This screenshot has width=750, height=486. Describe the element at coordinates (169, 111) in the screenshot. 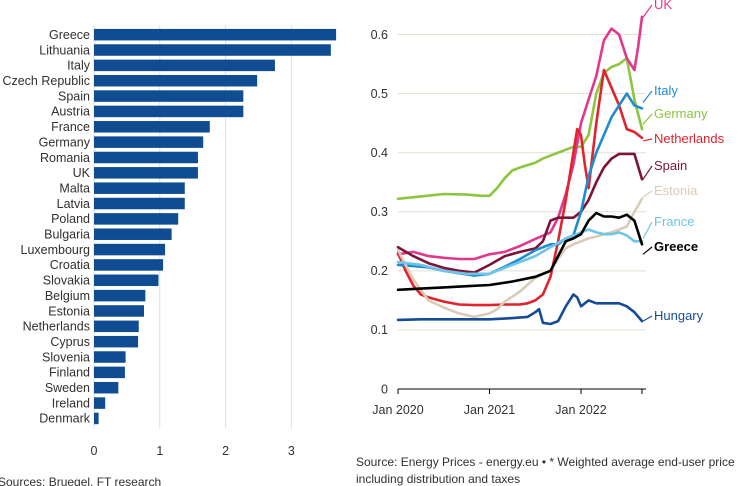

I see `bar-austria` at that location.